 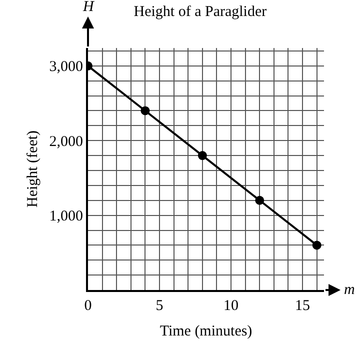 I want to click on text: m, so click(x=349, y=290).